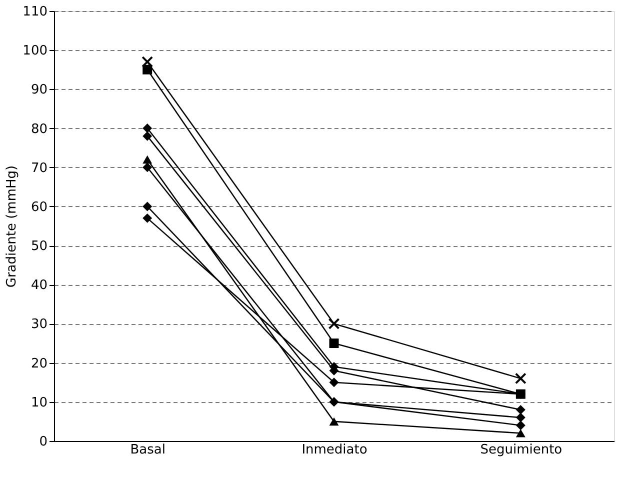 The width and height of the screenshot is (640, 482). I want to click on x-tick-label: Inmediato, so click(335, 450).